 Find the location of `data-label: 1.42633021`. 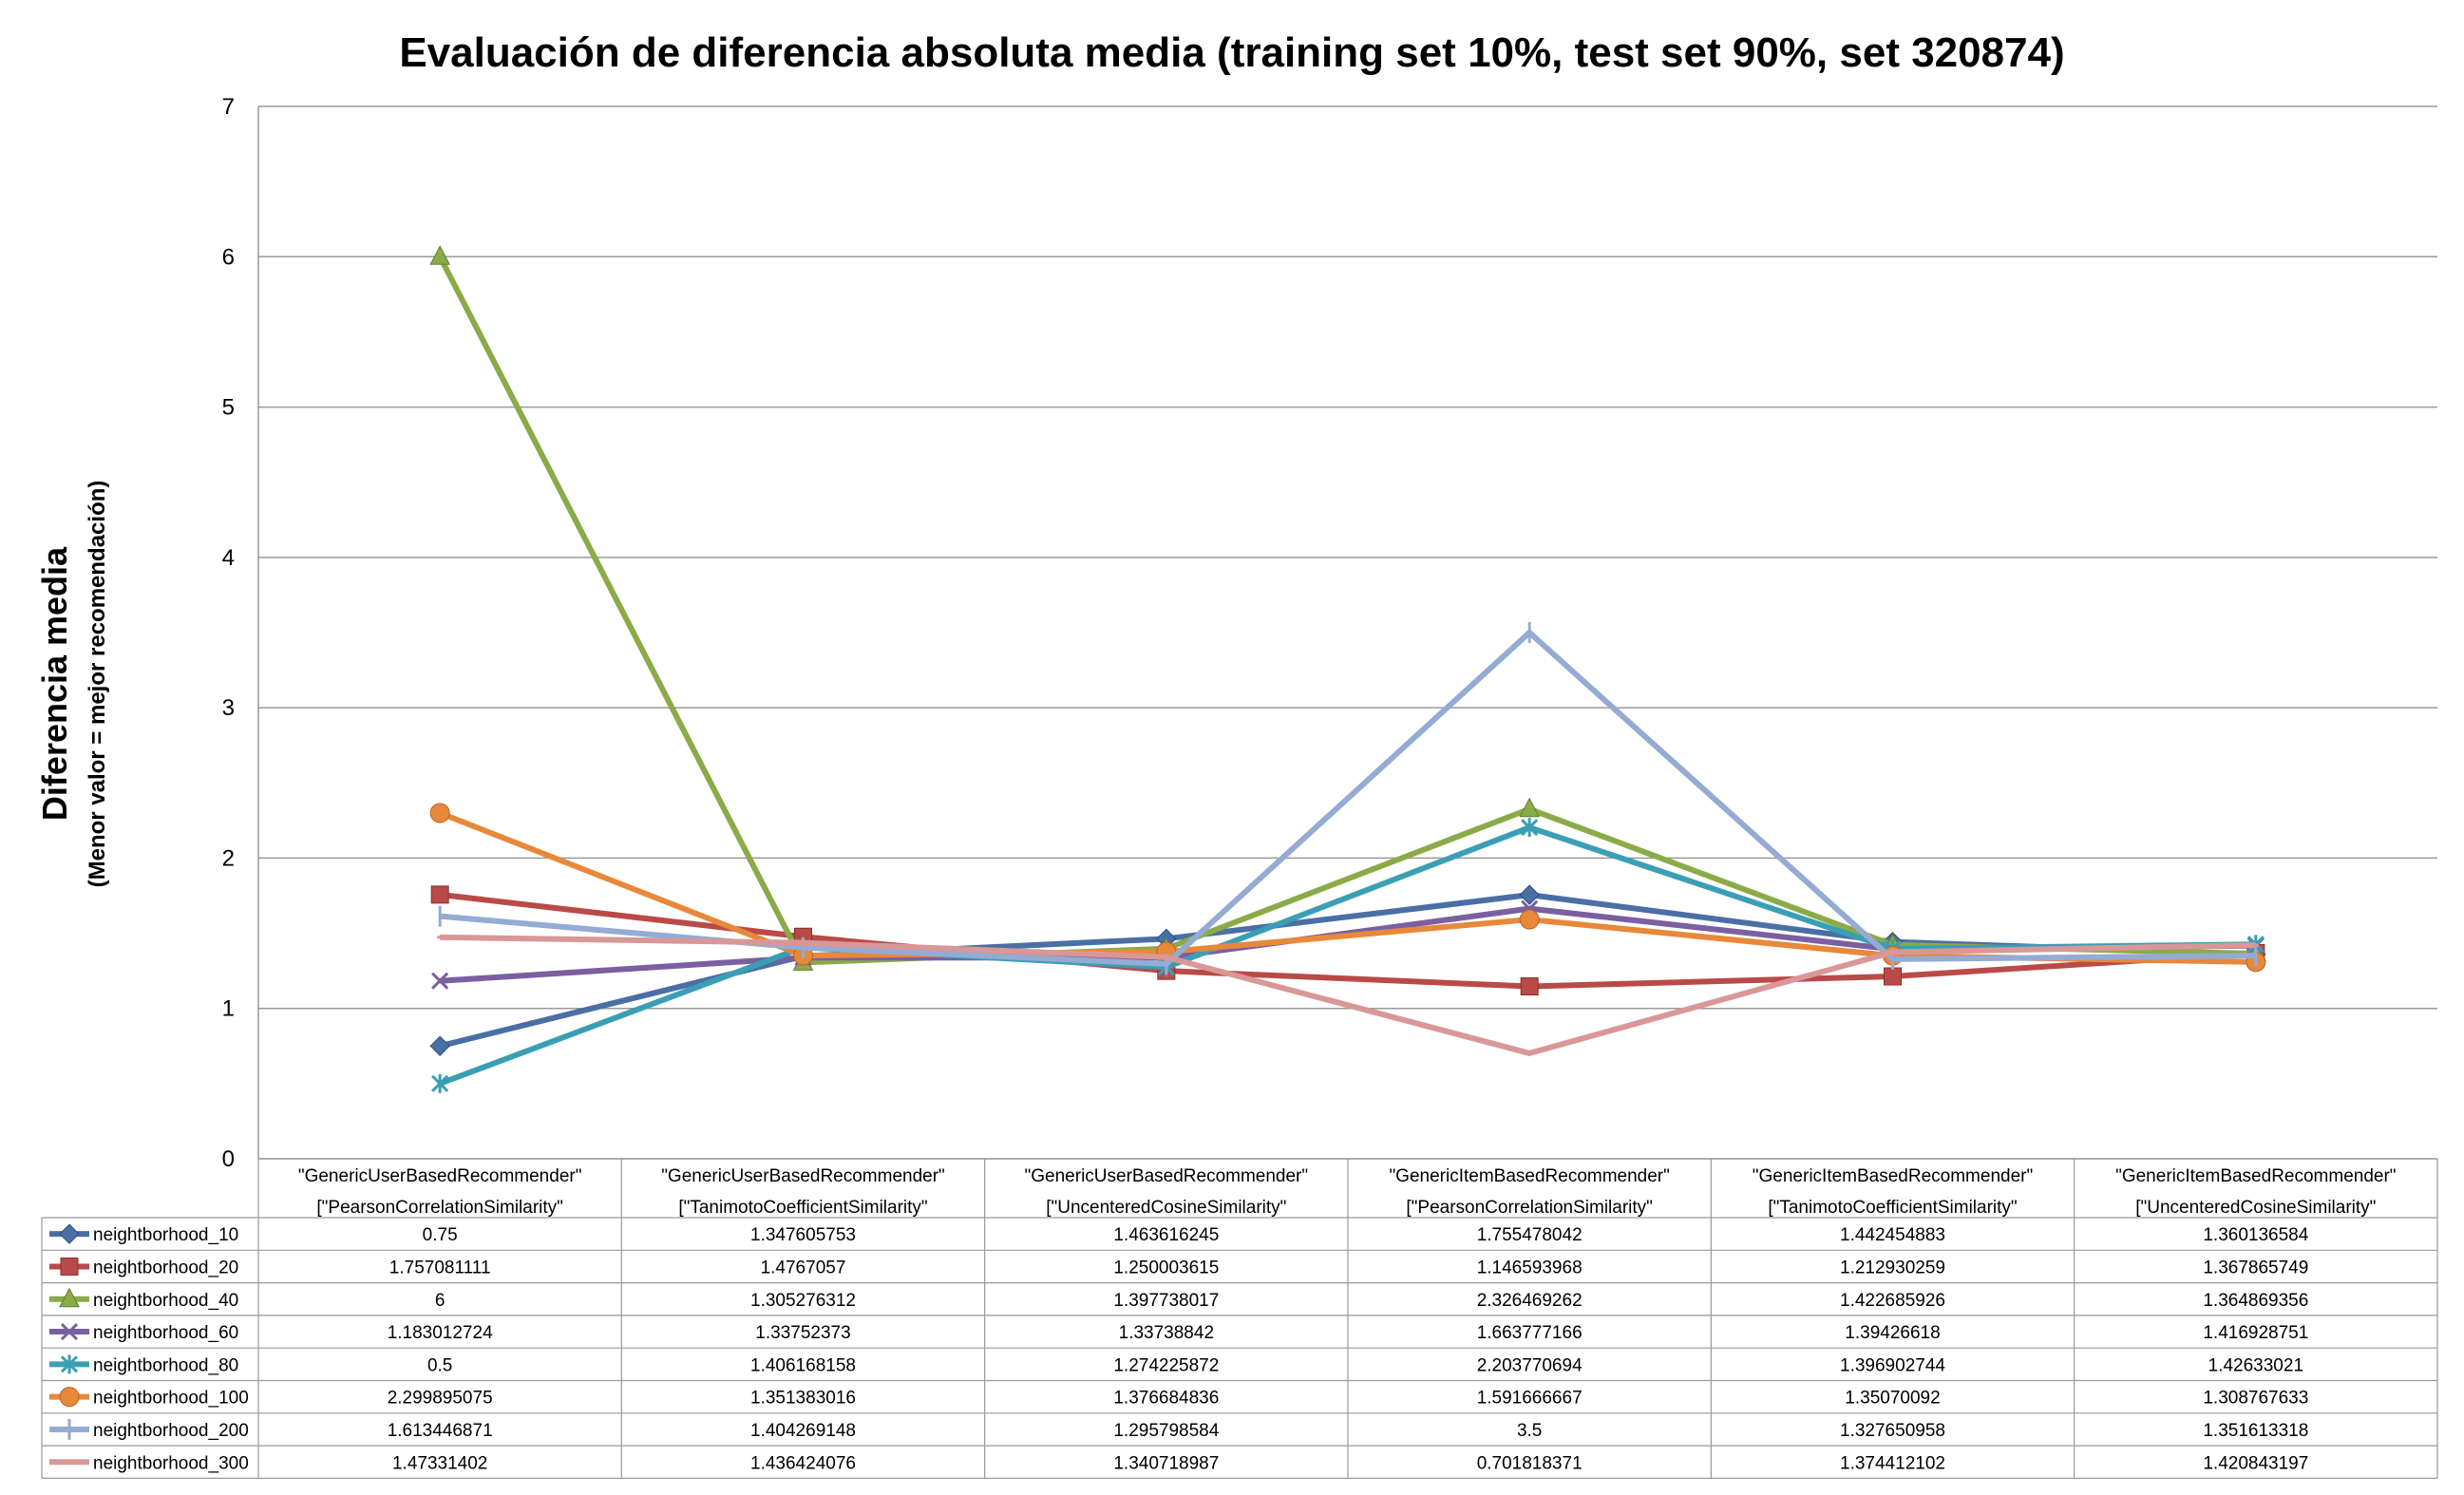

data-label: 1.42633021 is located at coordinates (2255, 1365).